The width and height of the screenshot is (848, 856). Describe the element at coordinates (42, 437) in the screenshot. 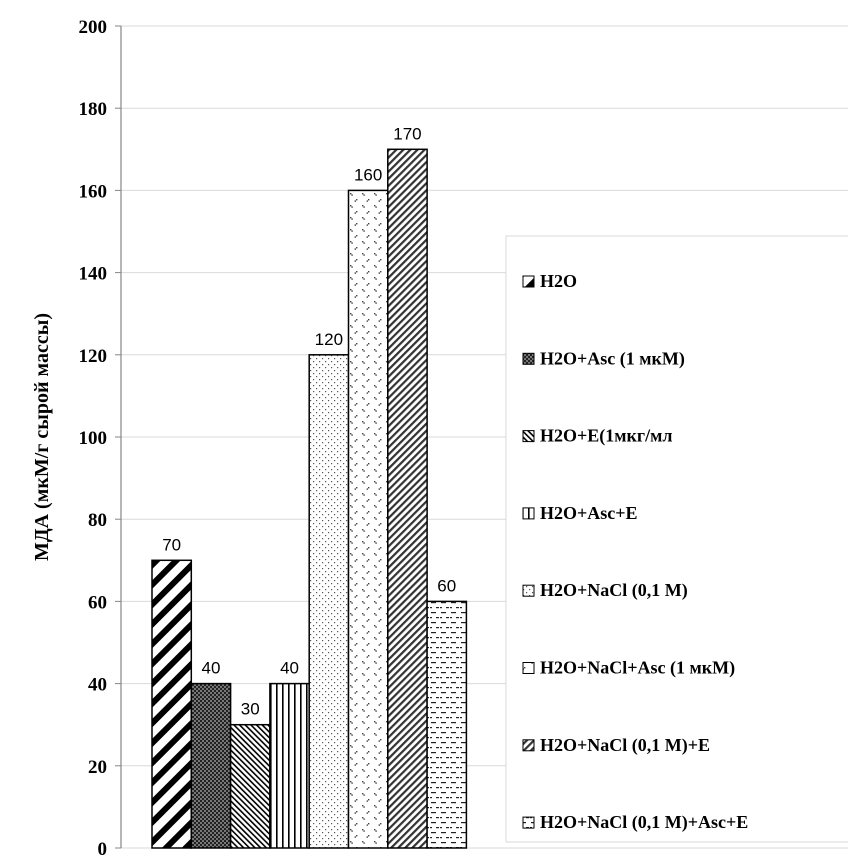

I see `y-axis-title: МДА (мкМ/г сырой массы)` at that location.